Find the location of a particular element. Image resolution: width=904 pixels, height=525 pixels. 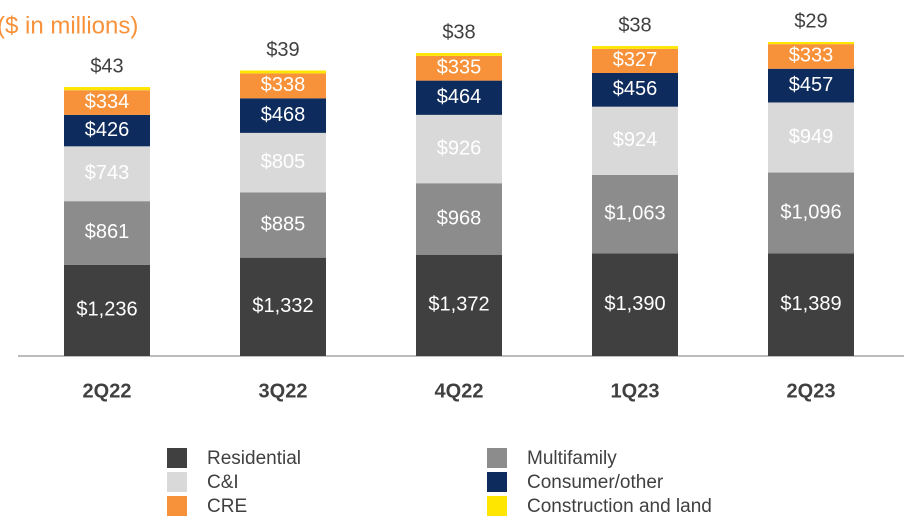

legend-label: Multifamily is located at coordinates (572, 458).